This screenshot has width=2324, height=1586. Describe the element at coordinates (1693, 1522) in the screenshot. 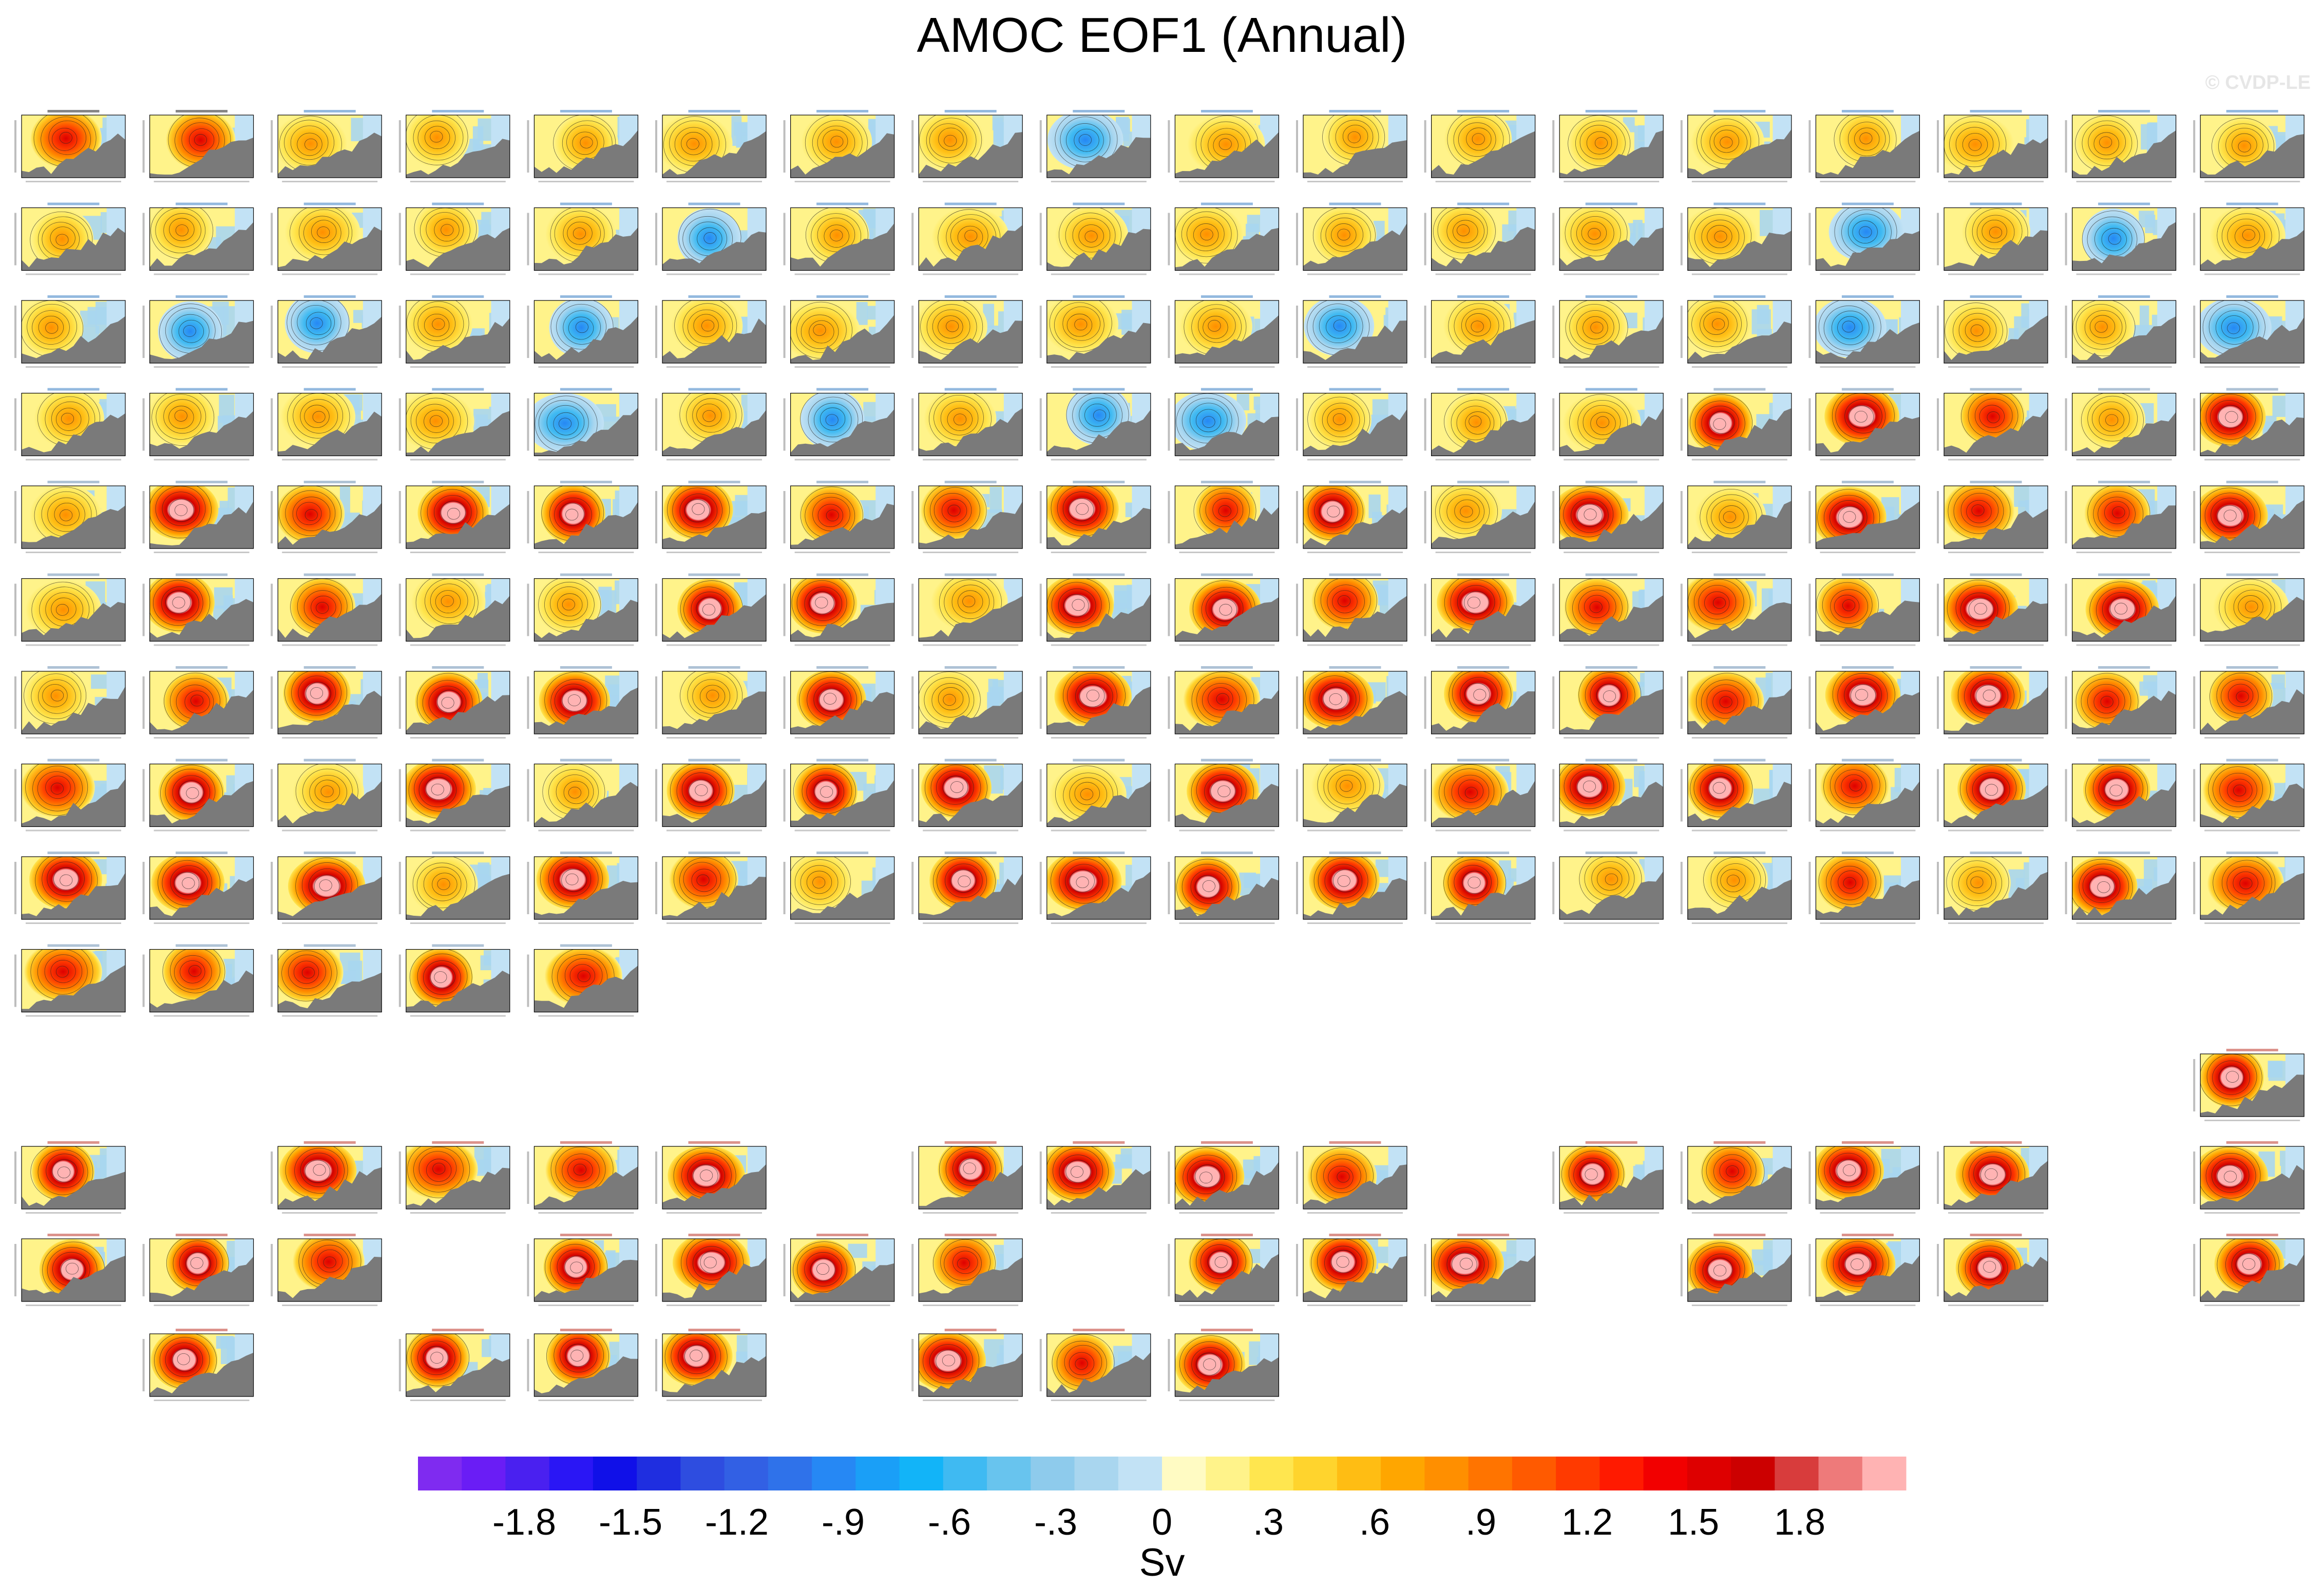

I see `colorbar-tick-label: 1.5` at that location.